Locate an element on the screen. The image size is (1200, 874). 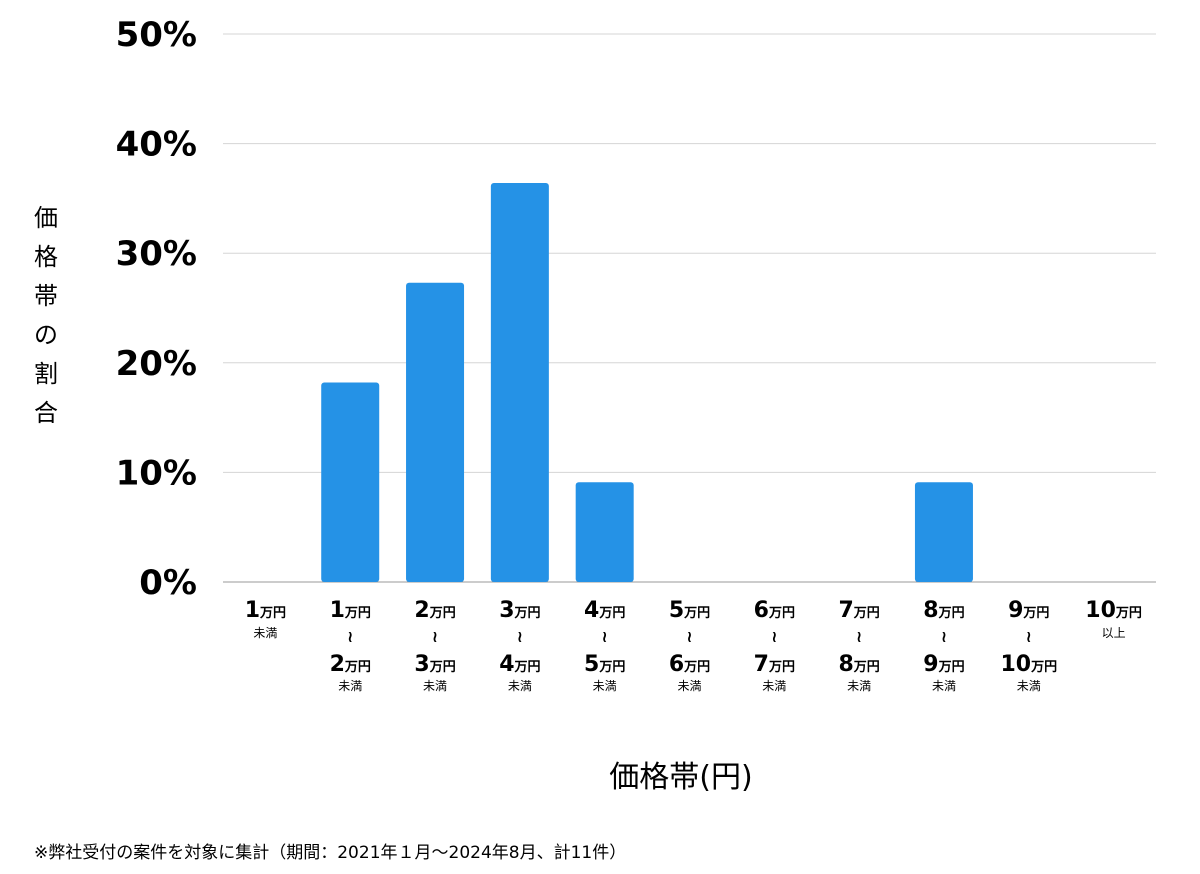
x-tick-label-note: 以上 is located at coordinates (1114, 633).